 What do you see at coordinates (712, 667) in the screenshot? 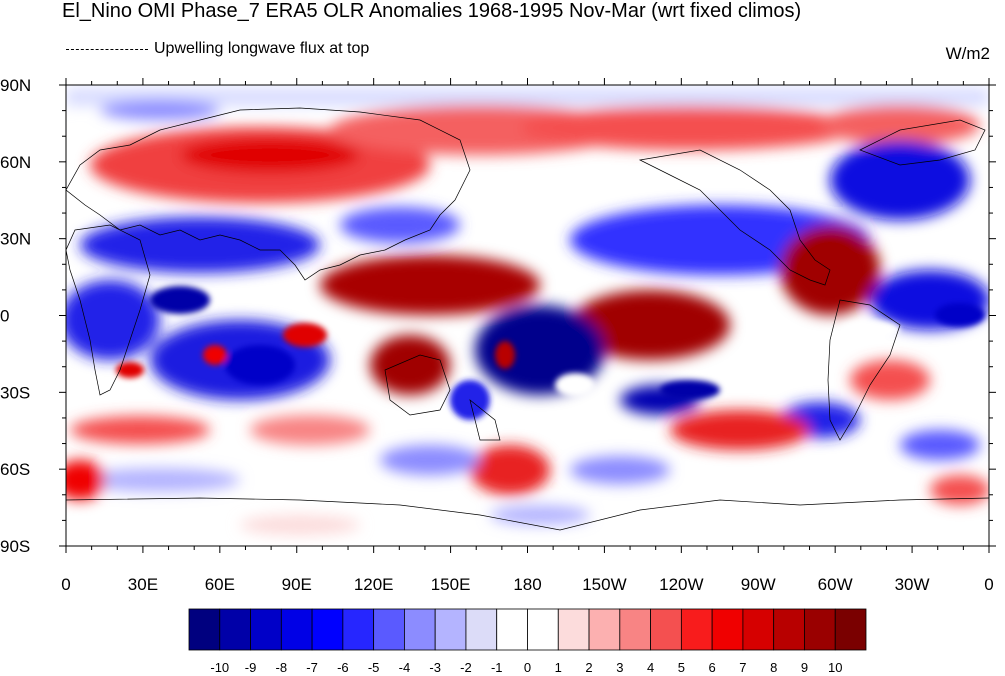
I see `colorbar-label: 6` at bounding box center [712, 667].